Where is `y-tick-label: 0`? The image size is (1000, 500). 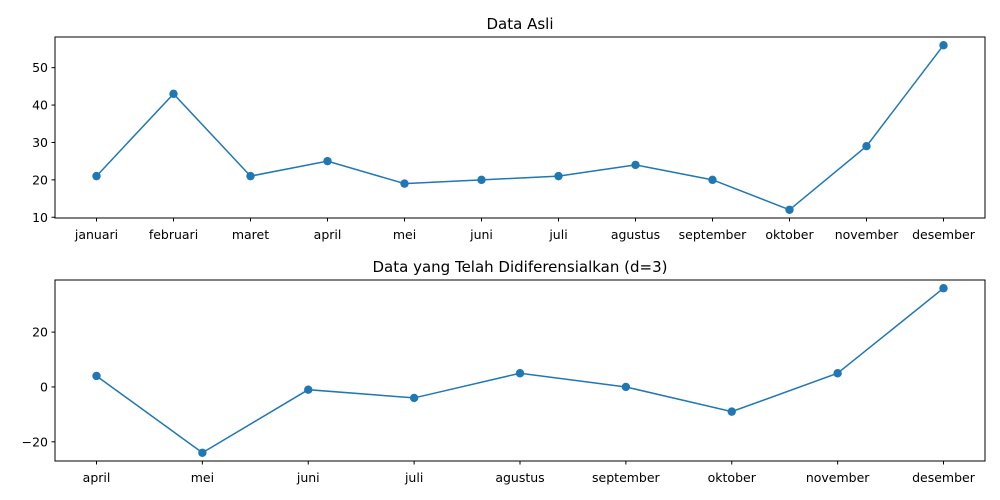 y-tick-label: 0 is located at coordinates (44, 386).